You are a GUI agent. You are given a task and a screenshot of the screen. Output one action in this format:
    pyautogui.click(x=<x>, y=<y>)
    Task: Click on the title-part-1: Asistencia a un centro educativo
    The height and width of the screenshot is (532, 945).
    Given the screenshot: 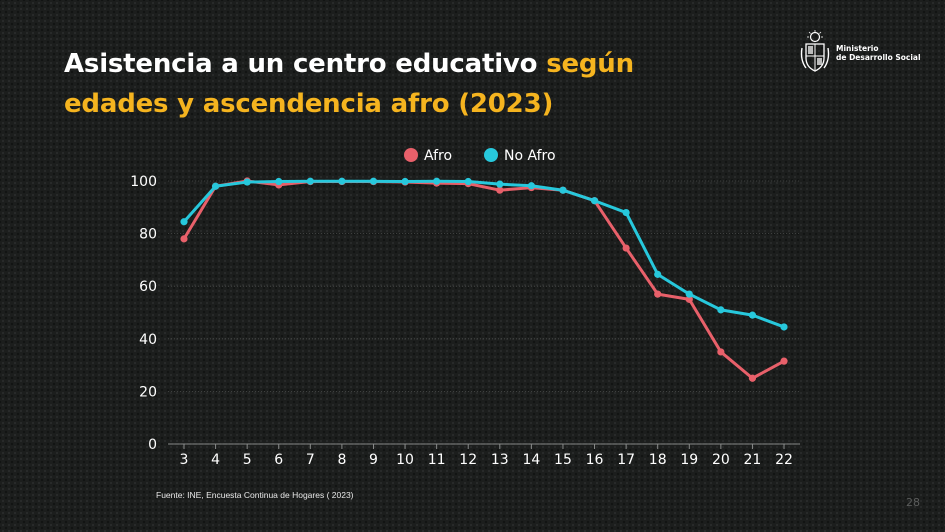 What is the action you would take?
    pyautogui.click(x=305, y=64)
    